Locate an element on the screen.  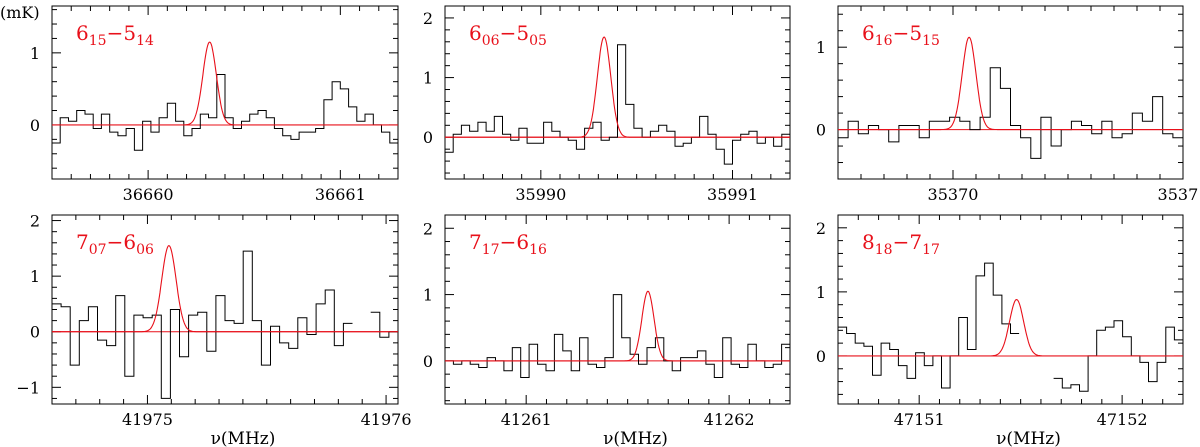
y-unit-label: (mK) is located at coordinates (20, 12).